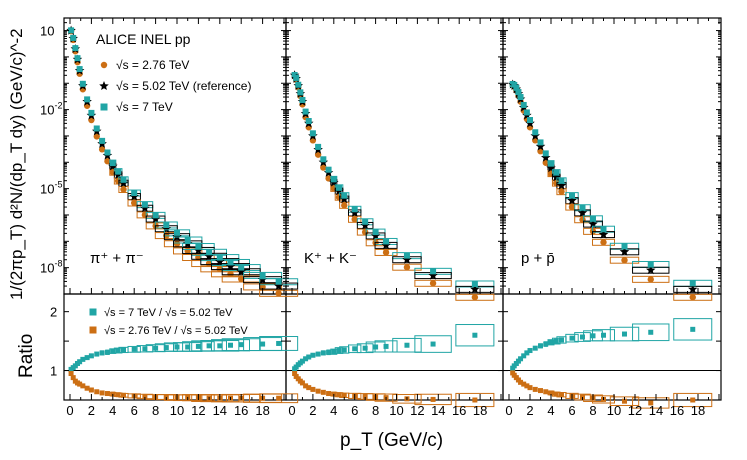  What do you see at coordinates (538, 258) in the screenshot?
I see `particle-label-protons: p + p̄` at bounding box center [538, 258].